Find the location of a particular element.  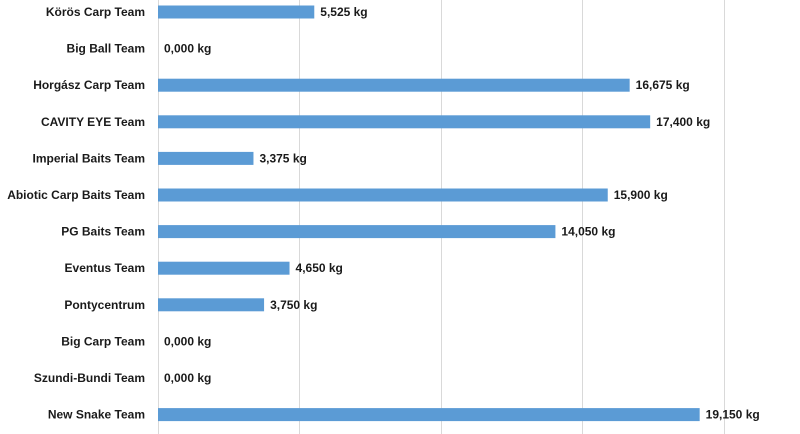

category-label: New Snake Team is located at coordinates (96, 415).